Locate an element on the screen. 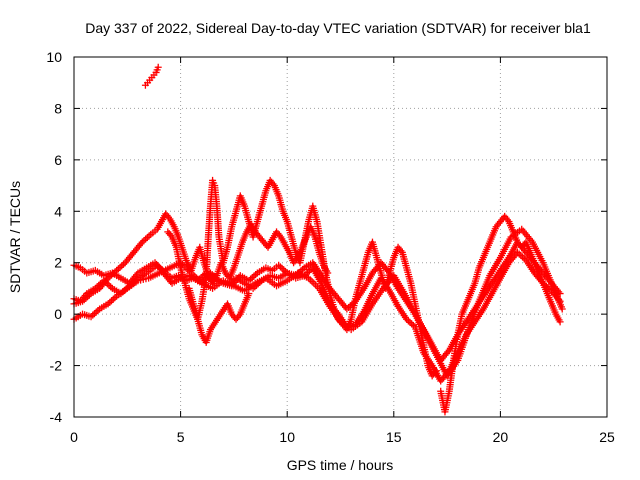 The image size is (640, 480). y-axis-label: SDTVAR / TECUs is located at coordinates (15, 237).